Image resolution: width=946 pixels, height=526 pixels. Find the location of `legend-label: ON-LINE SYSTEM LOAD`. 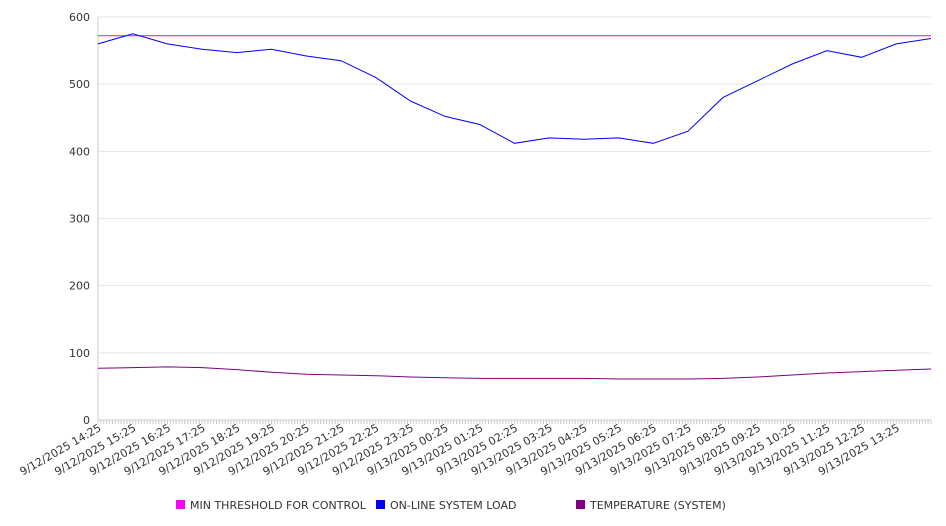

legend-label: ON-LINE SYSTEM LOAD is located at coordinates (453, 505).